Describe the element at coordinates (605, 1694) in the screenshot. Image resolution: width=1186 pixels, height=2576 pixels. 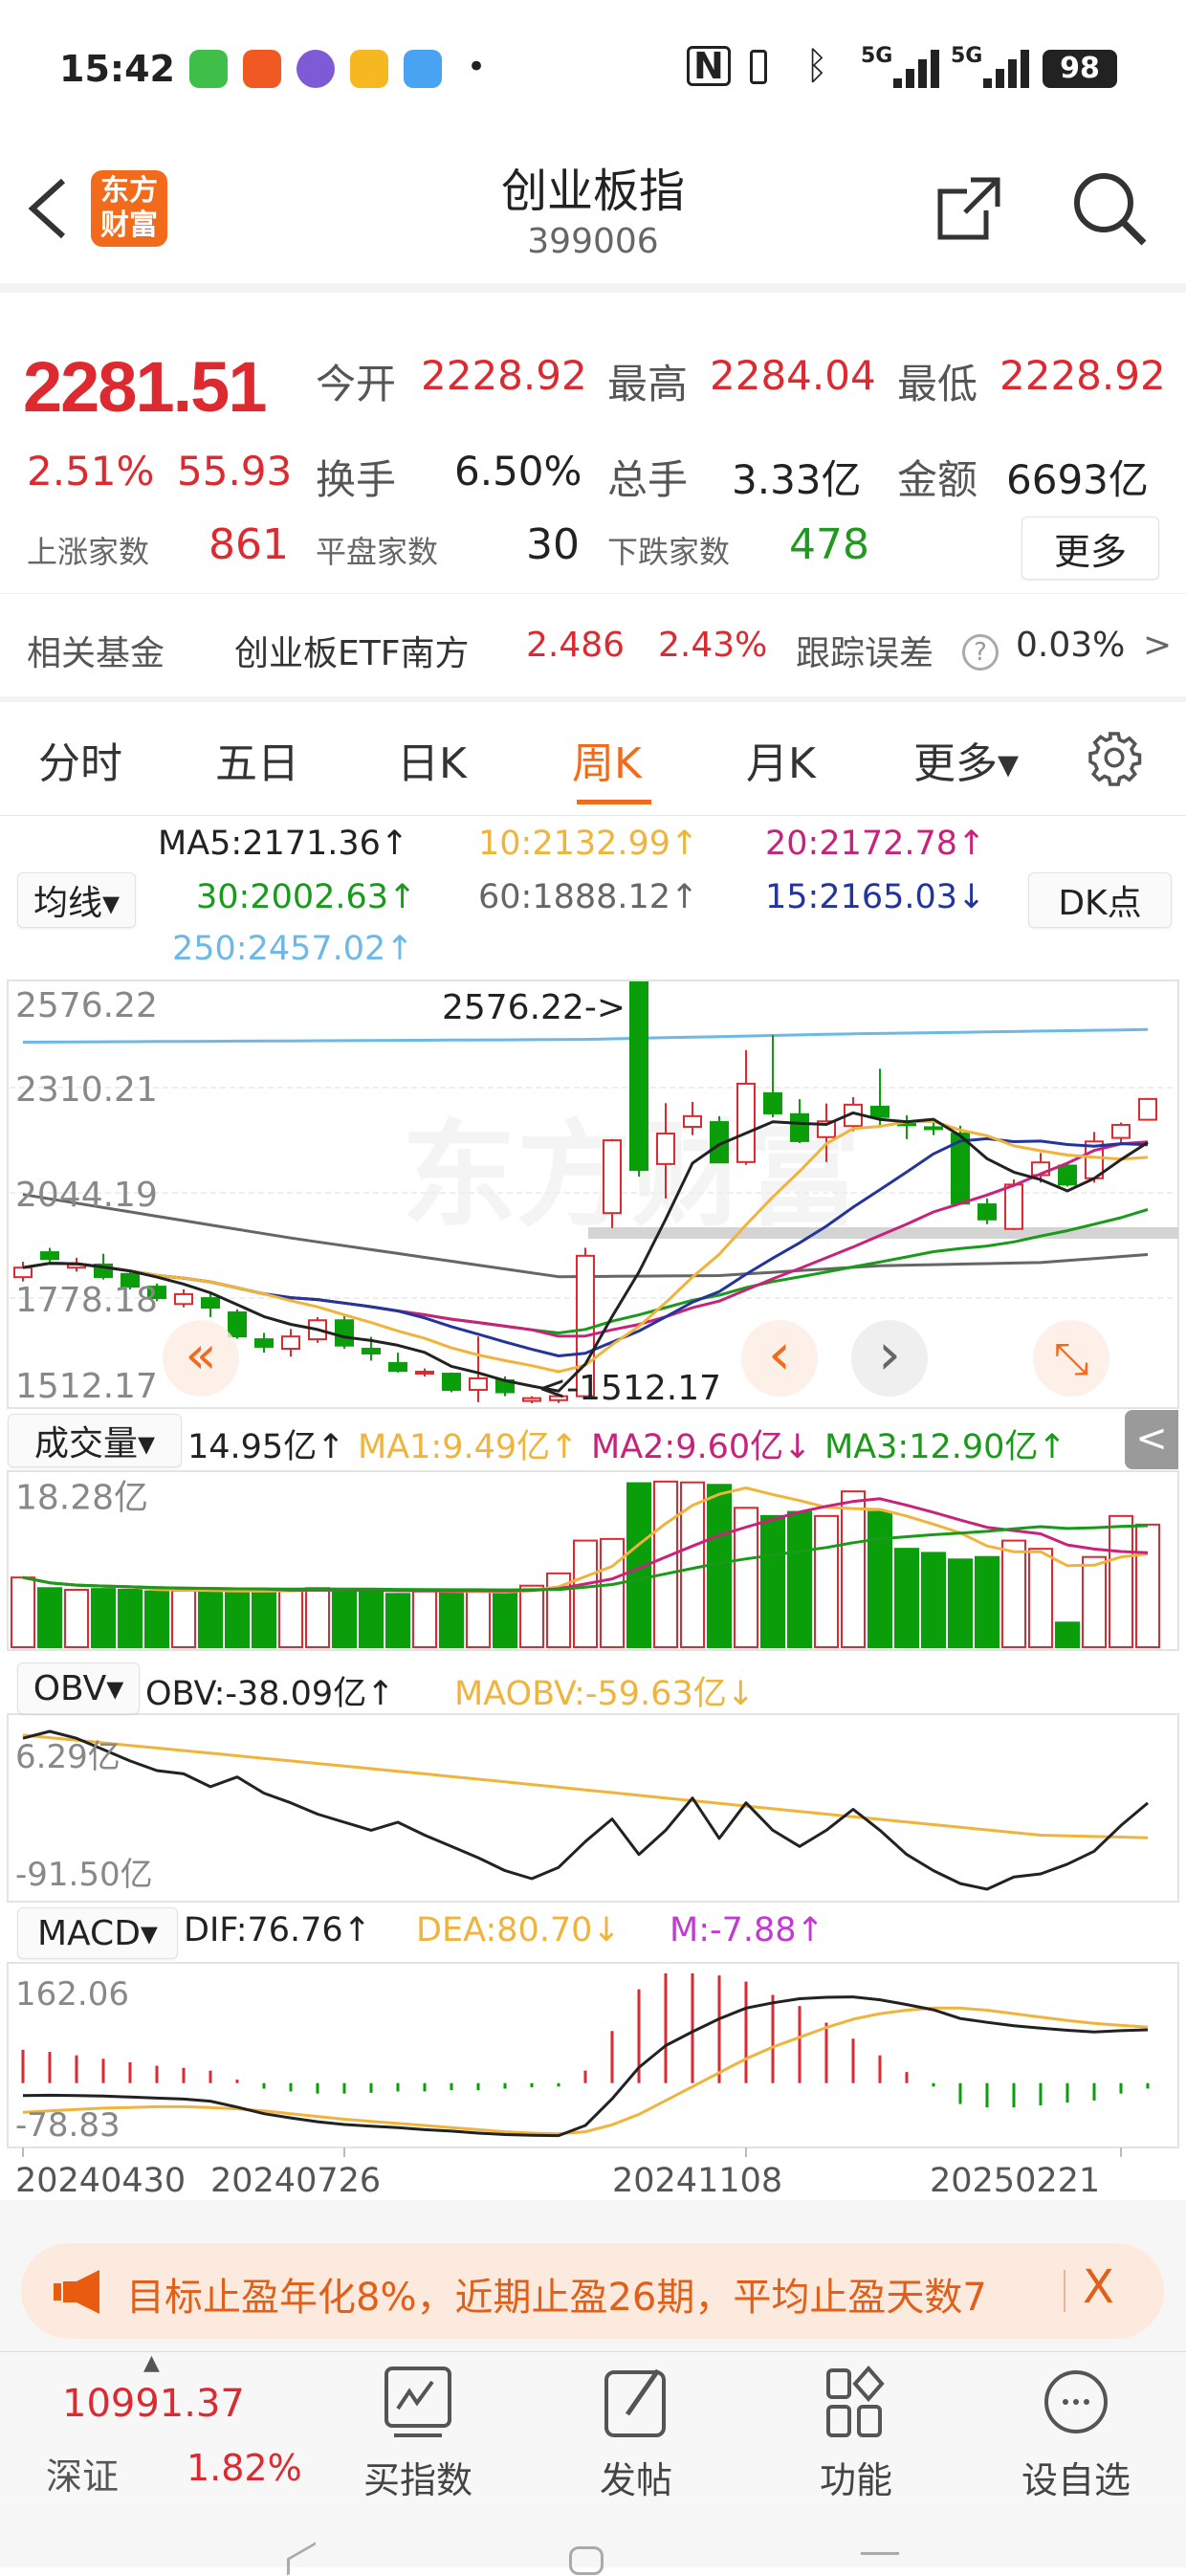
I see `maobv-value: MAOBV:-59.63亿↓` at that location.